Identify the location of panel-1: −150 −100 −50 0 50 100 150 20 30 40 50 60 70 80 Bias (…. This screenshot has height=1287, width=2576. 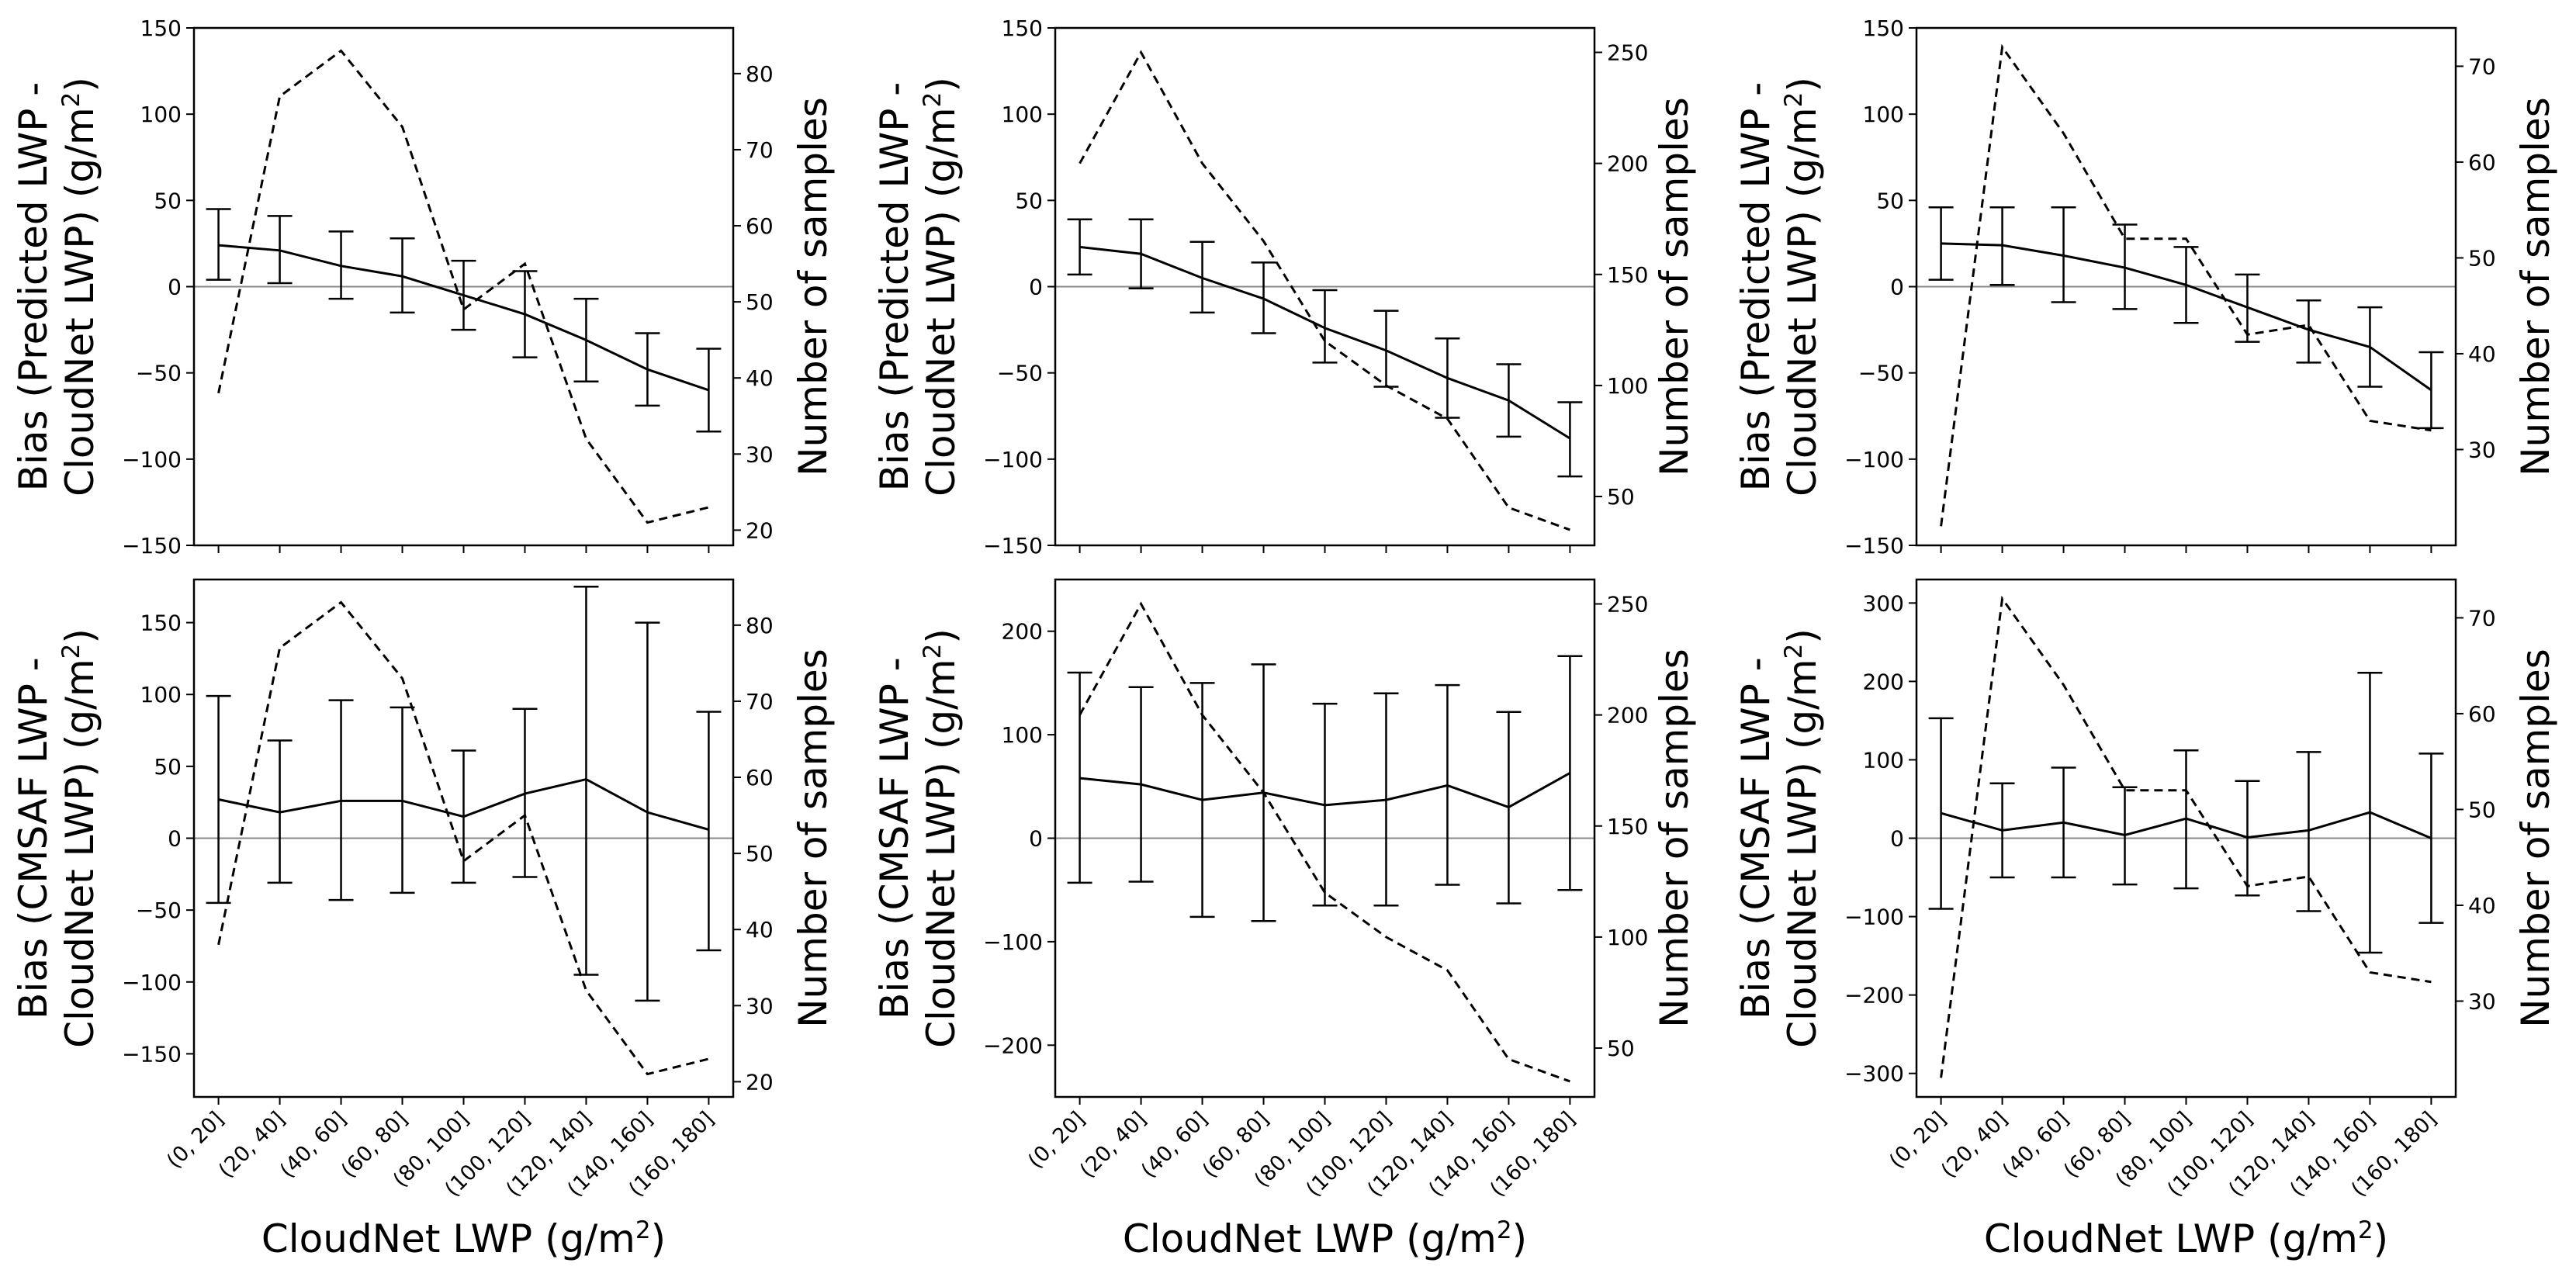
(423, 287).